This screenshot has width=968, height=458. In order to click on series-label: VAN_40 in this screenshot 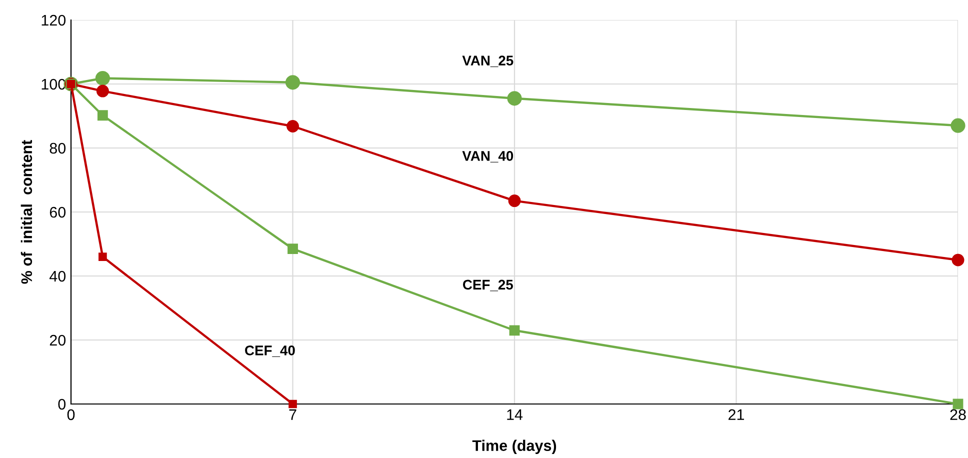, I will do `click(488, 156)`.